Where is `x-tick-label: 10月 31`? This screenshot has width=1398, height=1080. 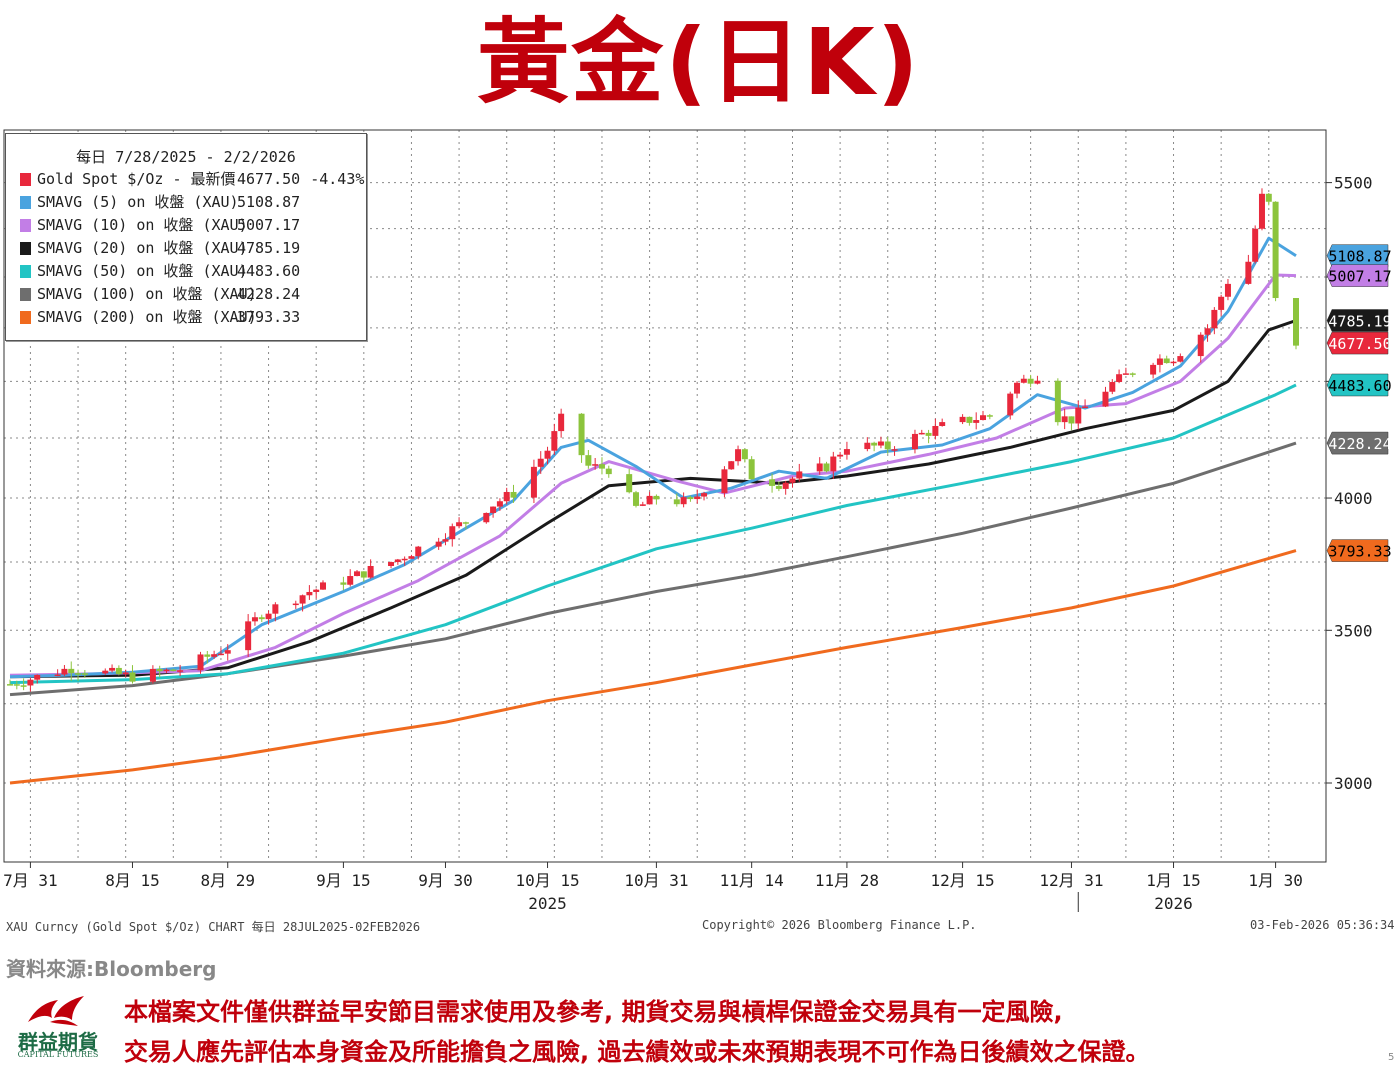 x-tick-label: 10月 31 is located at coordinates (656, 880).